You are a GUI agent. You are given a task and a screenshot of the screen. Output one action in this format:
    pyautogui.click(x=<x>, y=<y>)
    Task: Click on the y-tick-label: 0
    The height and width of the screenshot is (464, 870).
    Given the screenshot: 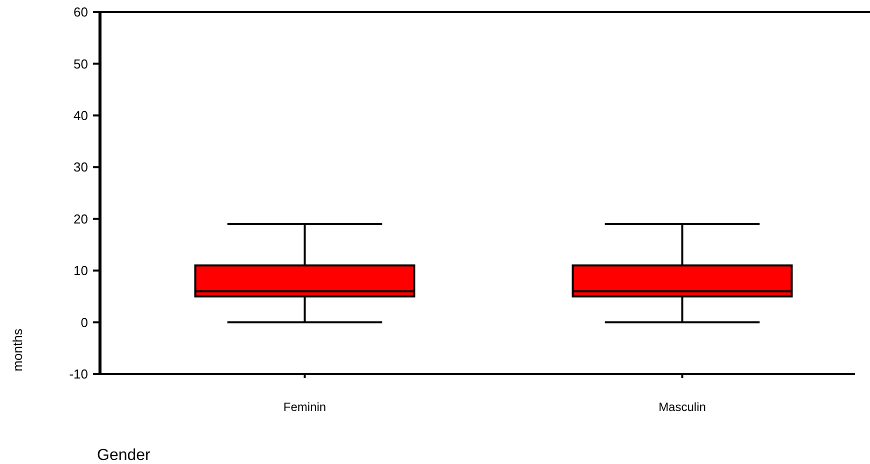 What is the action you would take?
    pyautogui.click(x=84, y=322)
    